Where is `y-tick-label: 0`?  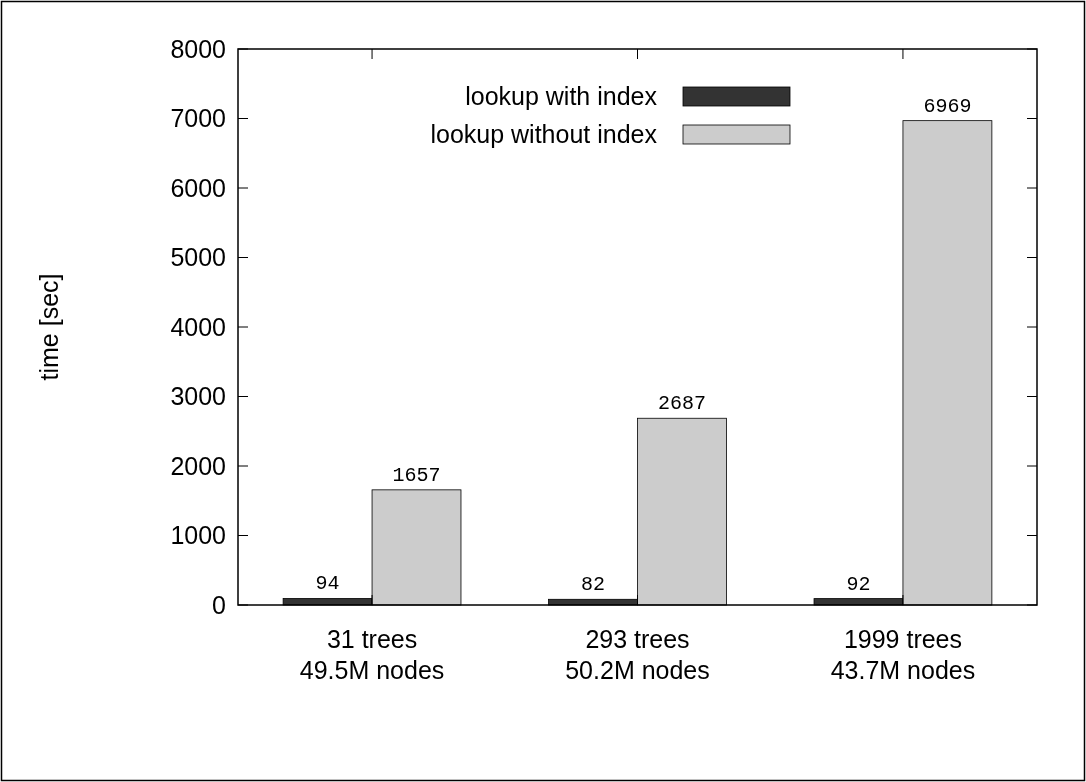
y-tick-label: 0 is located at coordinates (219, 604).